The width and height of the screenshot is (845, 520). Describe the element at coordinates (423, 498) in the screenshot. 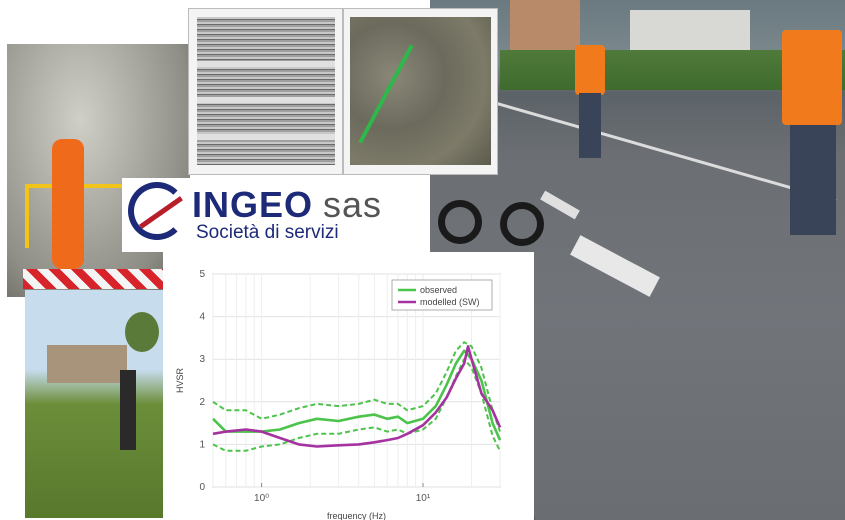

I see `x-tick-label: 10¹` at that location.